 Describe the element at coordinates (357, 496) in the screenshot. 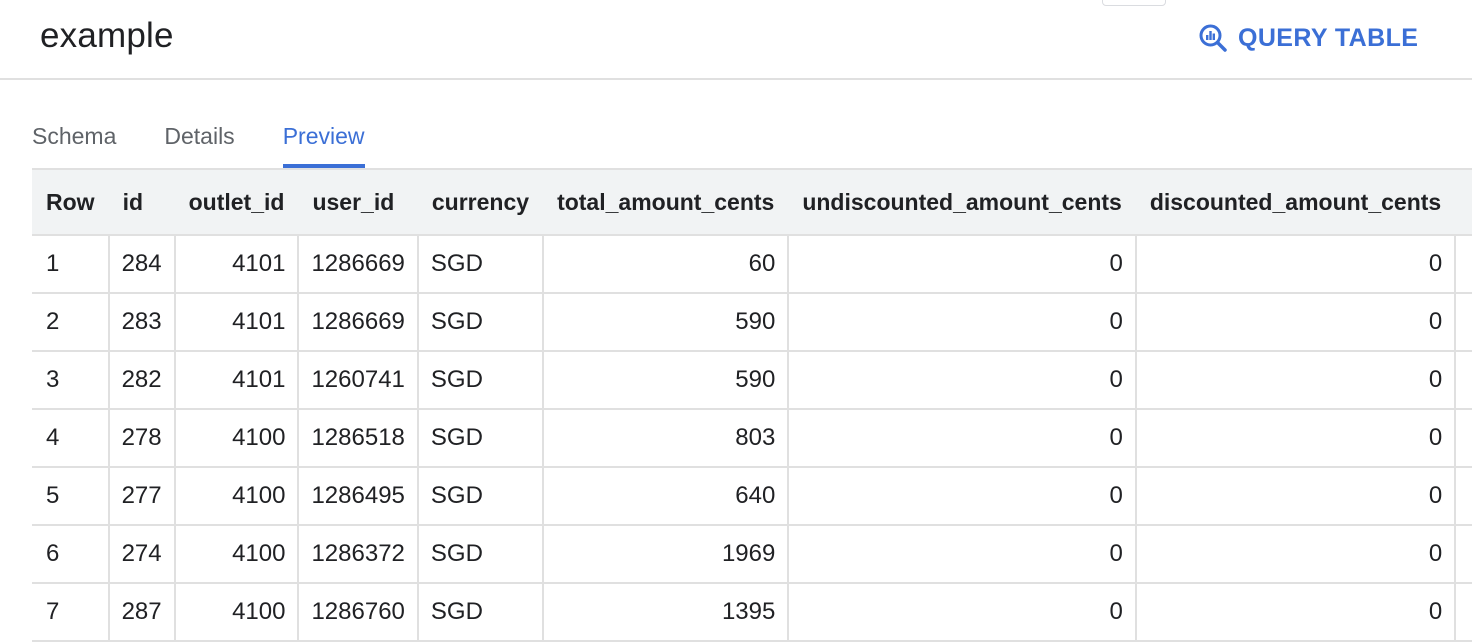

I see `cell-user-id: 1286495` at that location.